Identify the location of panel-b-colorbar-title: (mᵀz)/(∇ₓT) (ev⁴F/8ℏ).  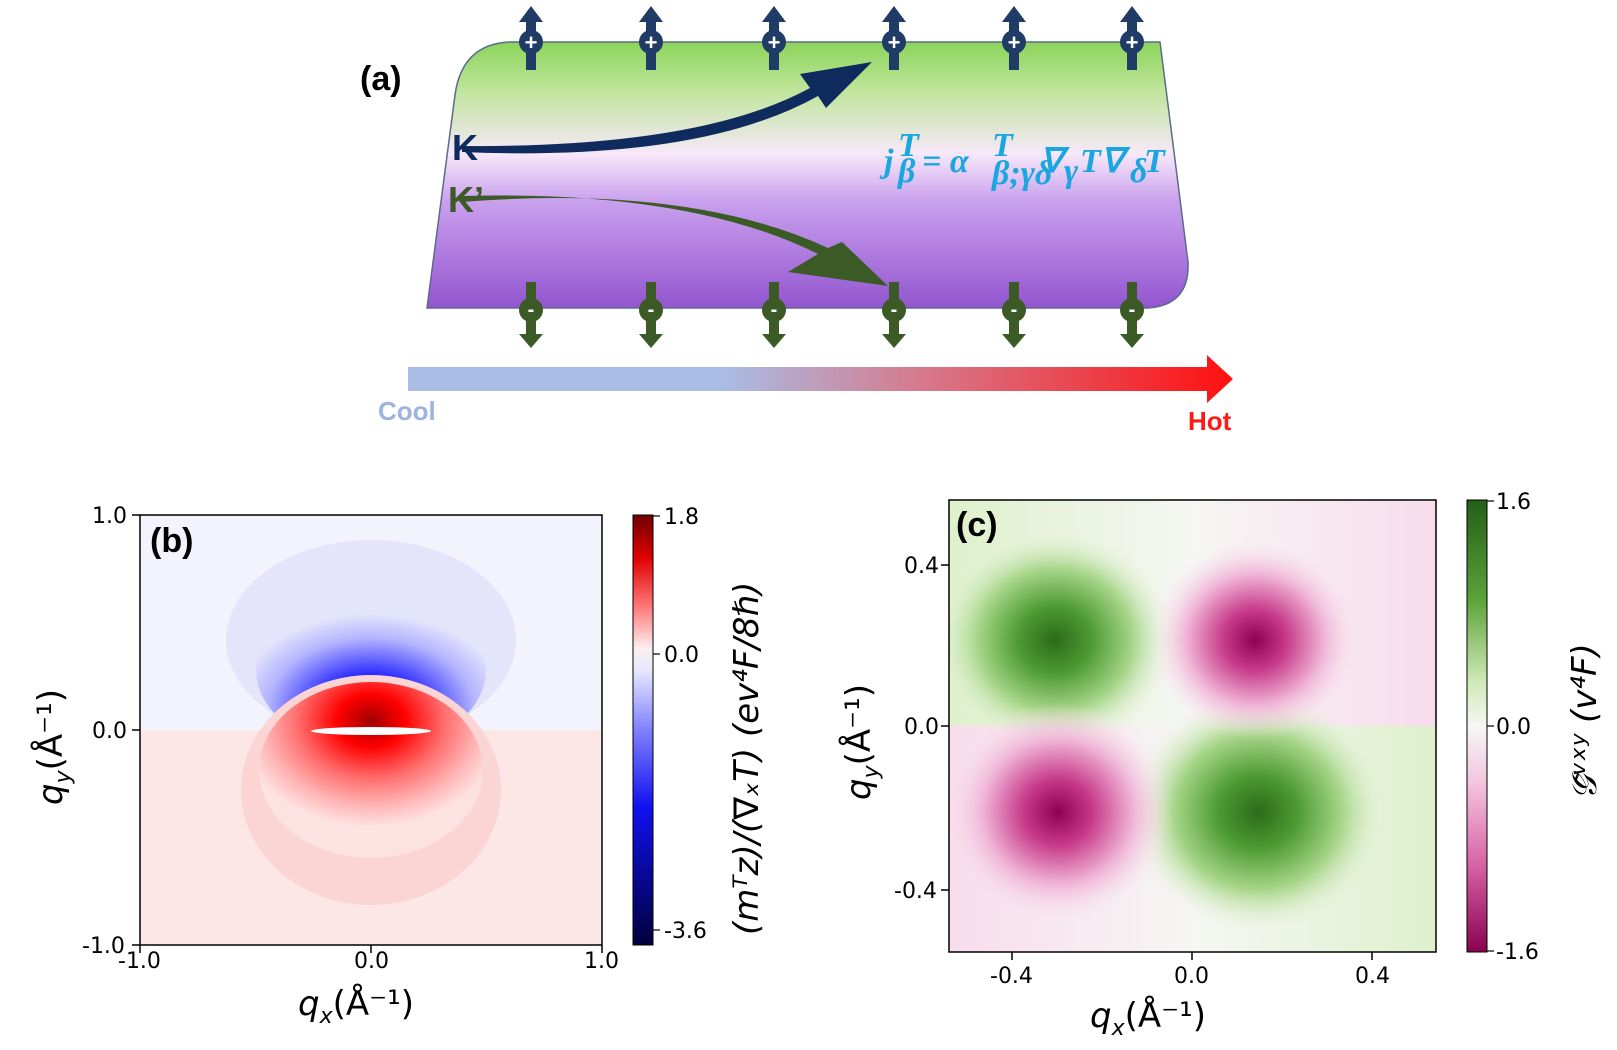
(747, 758).